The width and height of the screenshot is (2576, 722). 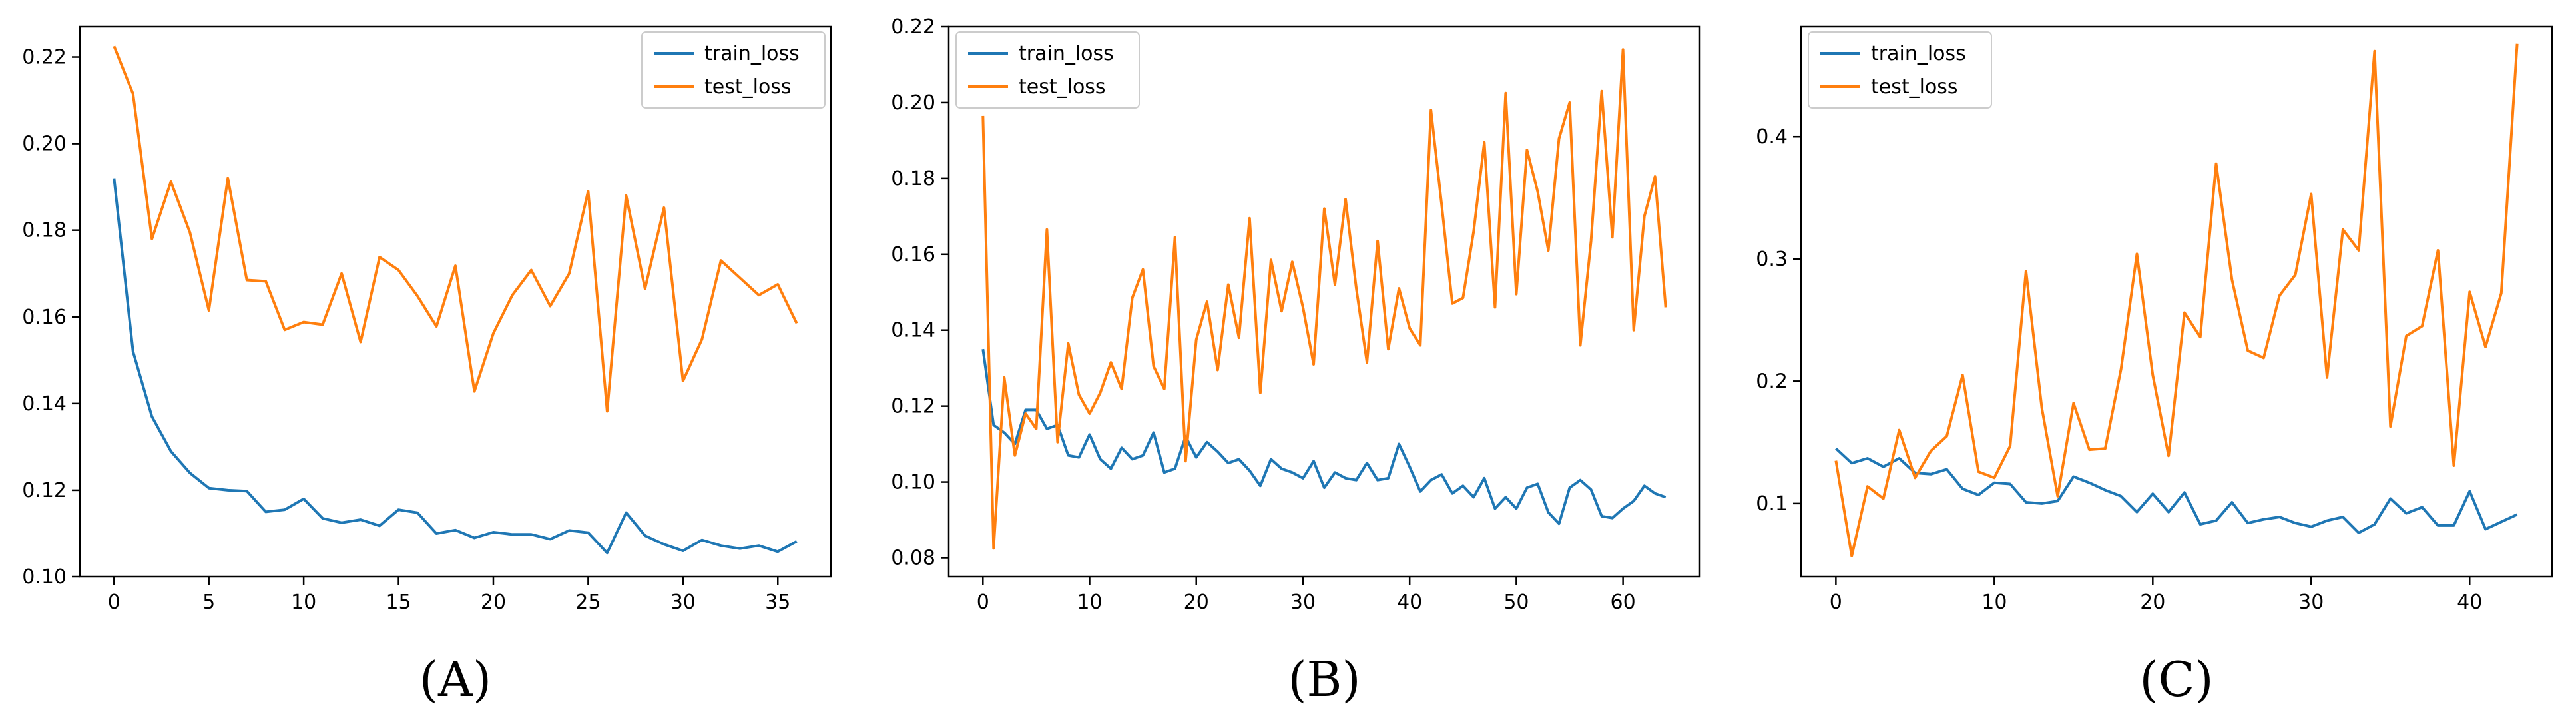 What do you see at coordinates (1772, 137) in the screenshot?
I see `y-tick-label: 0.4` at bounding box center [1772, 137].